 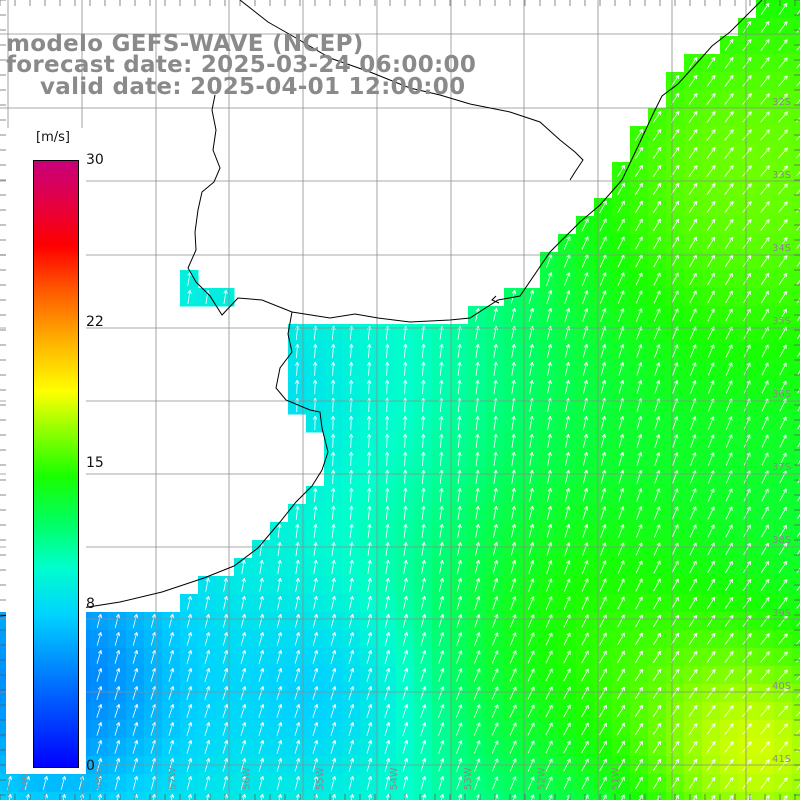 I want to click on model-title: modelo GEFS-WAVE (NCEP), so click(x=185, y=44).